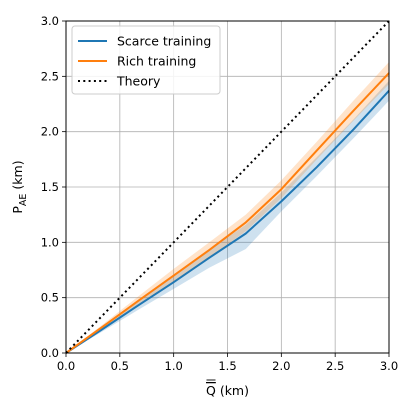 Image resolution: width=415 pixels, height=415 pixels. I want to click on legend: Scarce training Rich training Theory, so click(146, 60).